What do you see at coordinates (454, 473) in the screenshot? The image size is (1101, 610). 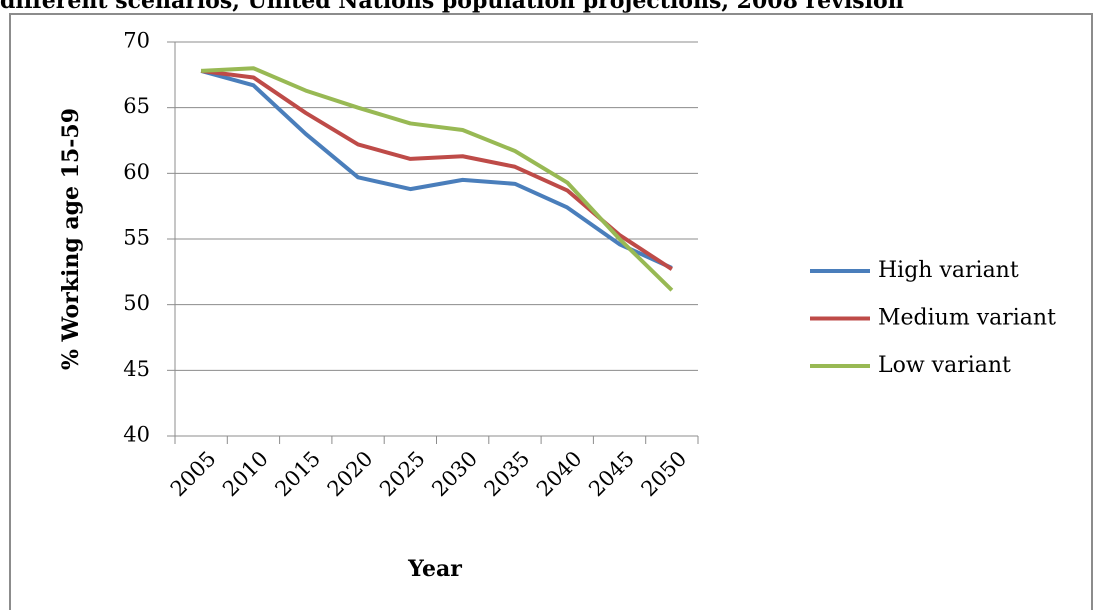 I see `x-tick-label: 2030` at bounding box center [454, 473].